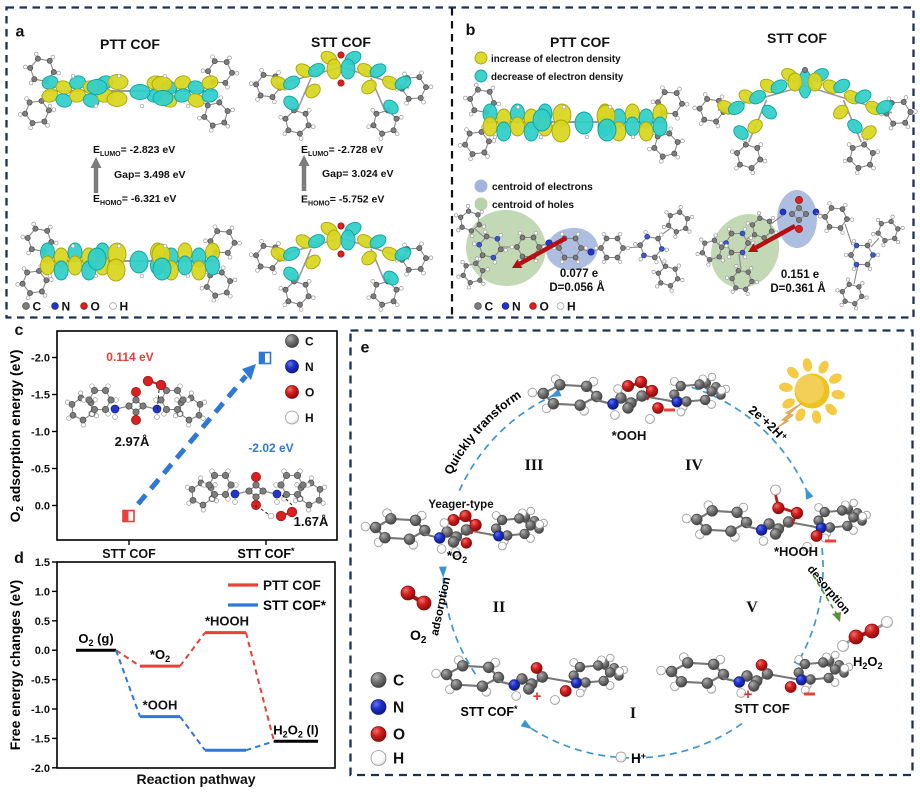 This screenshot has height=792, width=920. What do you see at coordinates (42, 622) in the screenshot?
I see `svg-text: 0.5` at bounding box center [42, 622].